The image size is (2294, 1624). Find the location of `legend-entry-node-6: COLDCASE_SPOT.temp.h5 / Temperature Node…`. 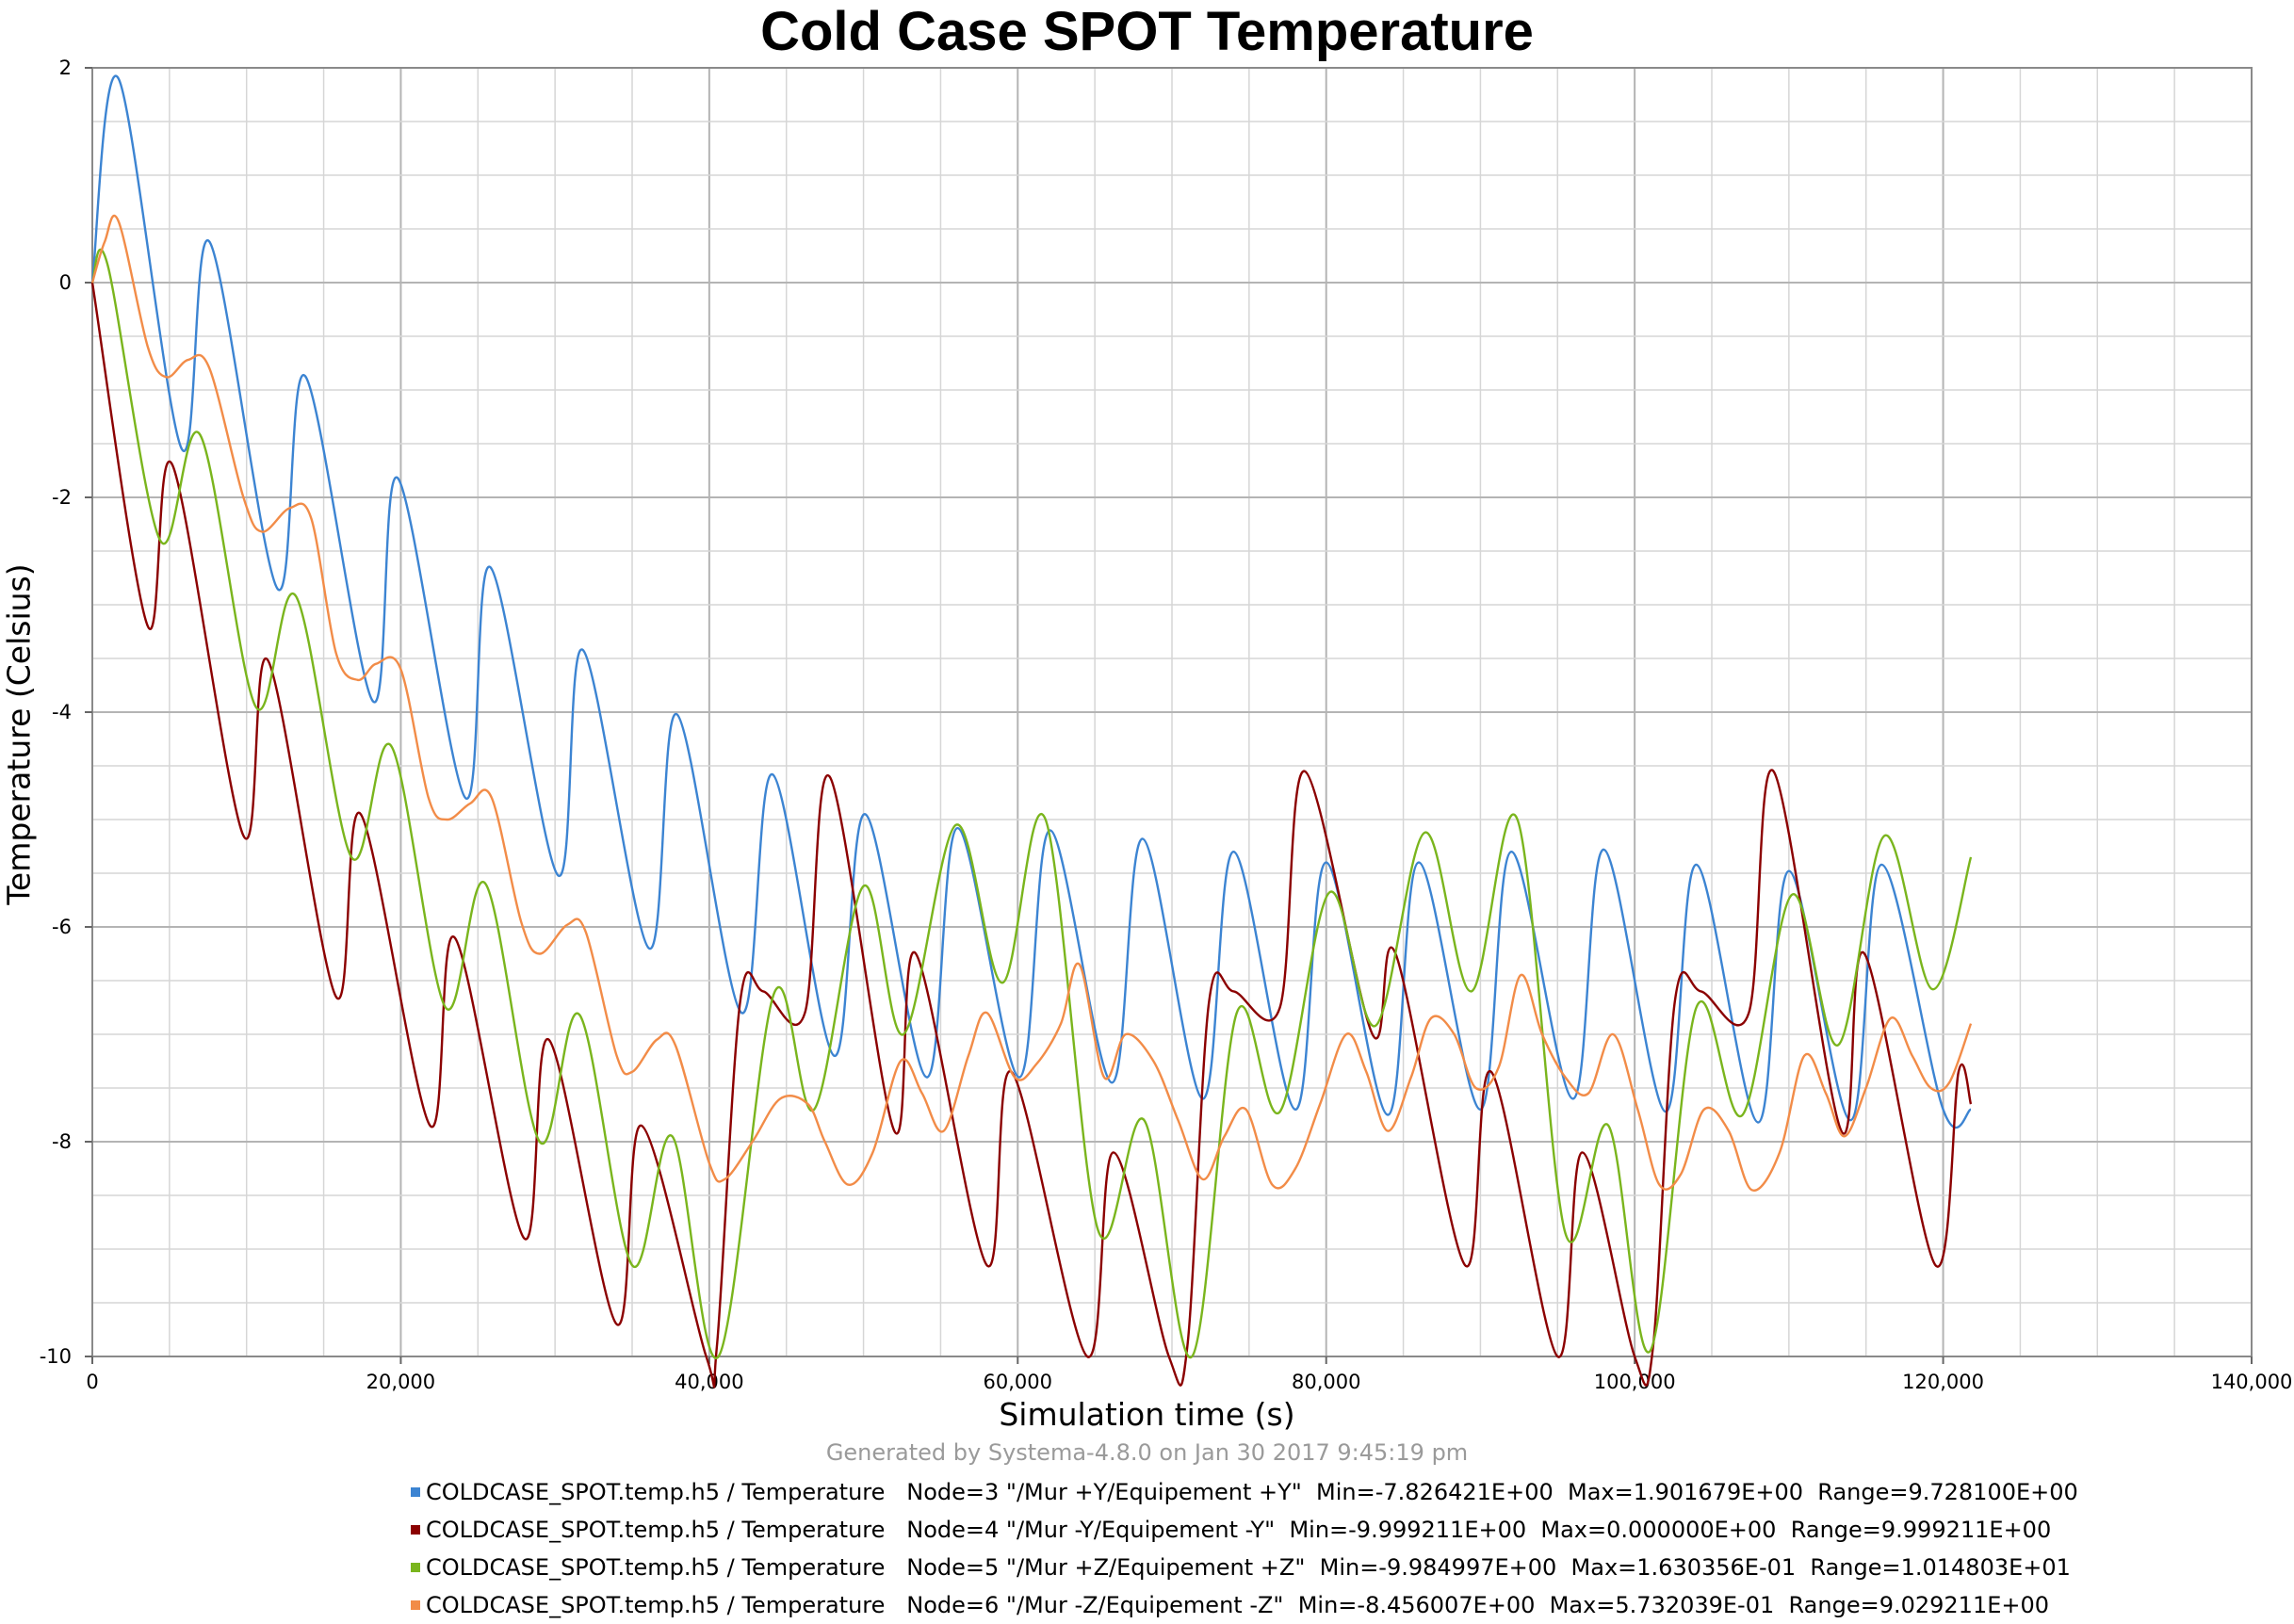

legend-entry-node-6: COLDCASE_SPOT.temp.h5 / Temperature Node… is located at coordinates (1244, 1605).